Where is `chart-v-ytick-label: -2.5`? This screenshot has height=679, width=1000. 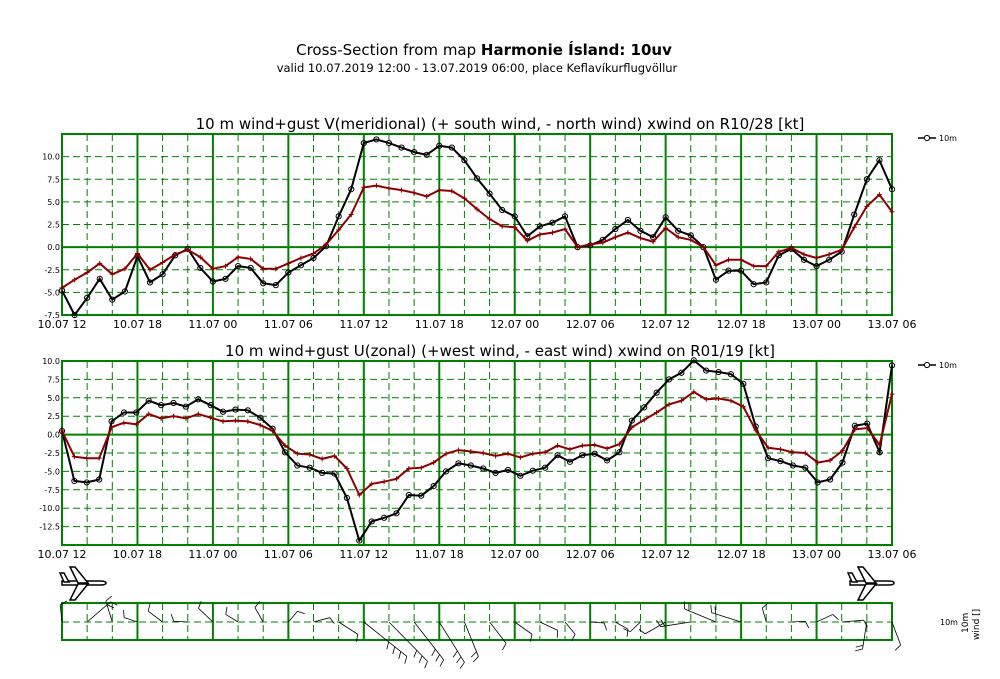
chart-v-ytick-label: -2.5 is located at coordinates (52, 270).